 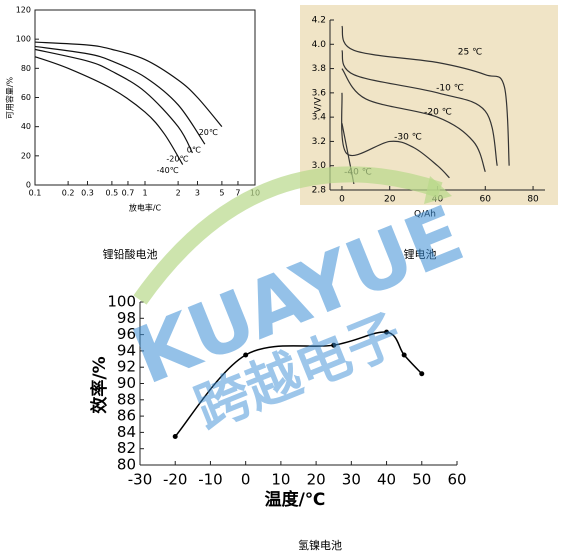 What do you see at coordinates (177, 158) in the screenshot?
I see `series-label: -20℃` at bounding box center [177, 158].